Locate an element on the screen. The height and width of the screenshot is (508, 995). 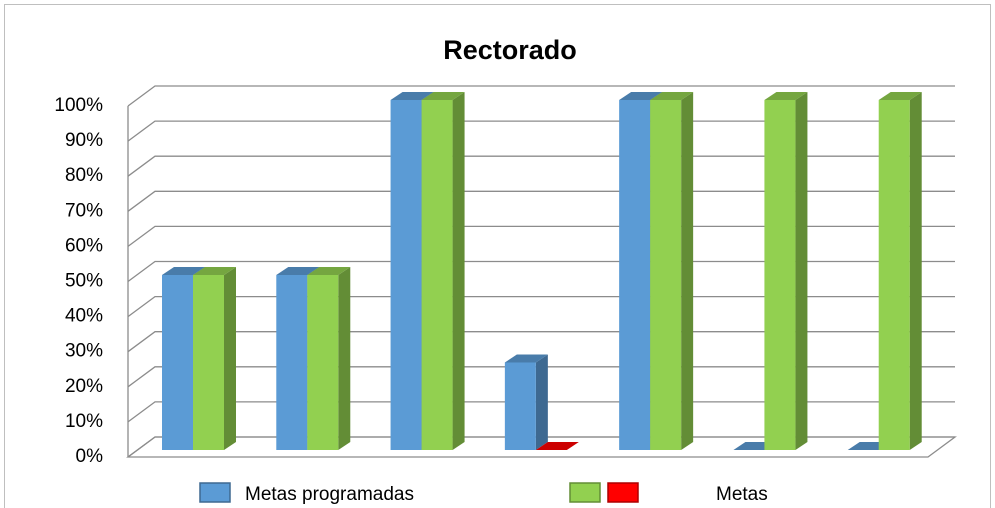
y-tick-label: 0% is located at coordinates (90, 456).